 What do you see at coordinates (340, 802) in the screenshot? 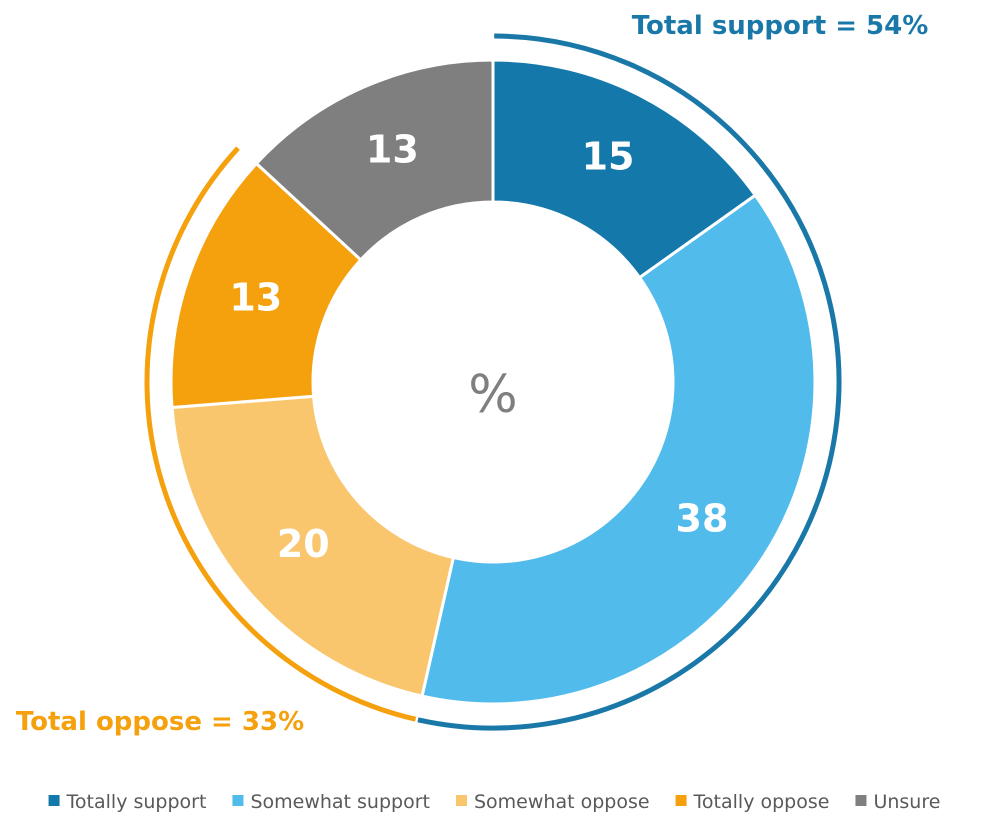
I see `legend-label-somewhat-support: Somewhat support` at bounding box center [340, 802].